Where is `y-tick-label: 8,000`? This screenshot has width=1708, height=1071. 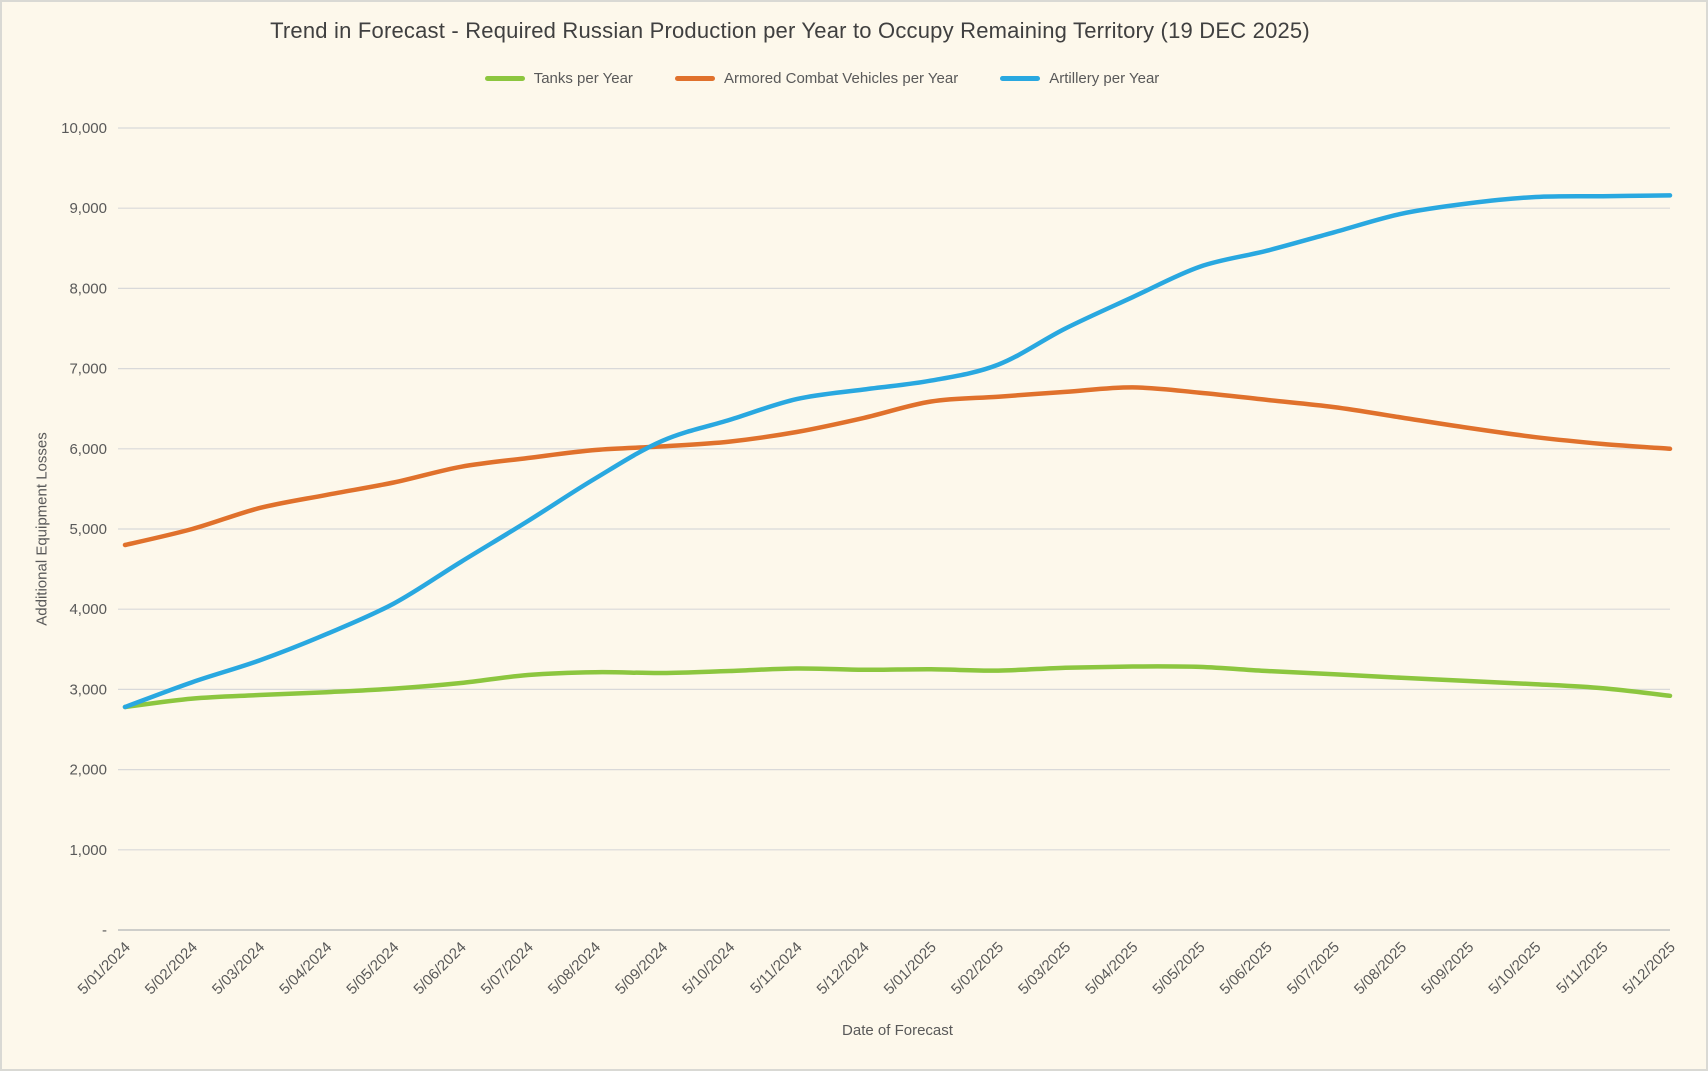
y-tick-label: 8,000 is located at coordinates (88, 288).